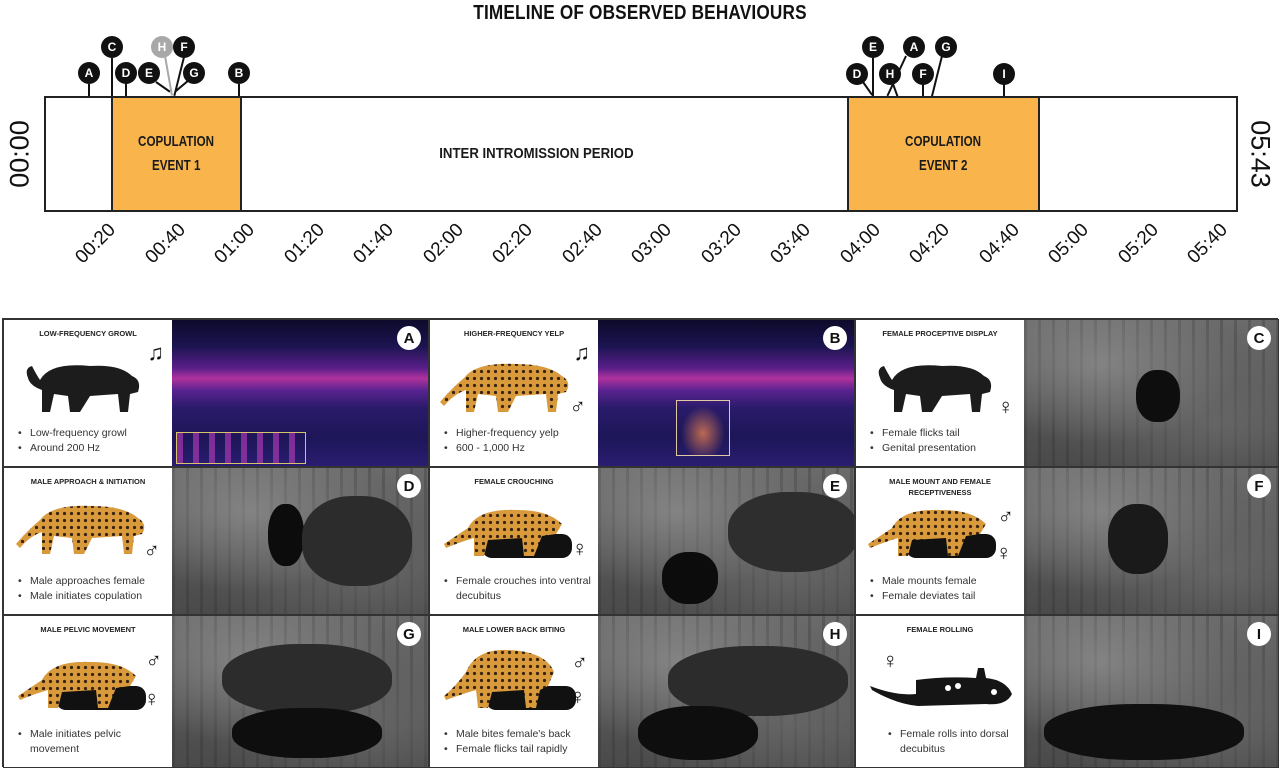 The height and width of the screenshot is (768, 1280). I want to click on camera-trap-photo: F, so click(1151, 541).